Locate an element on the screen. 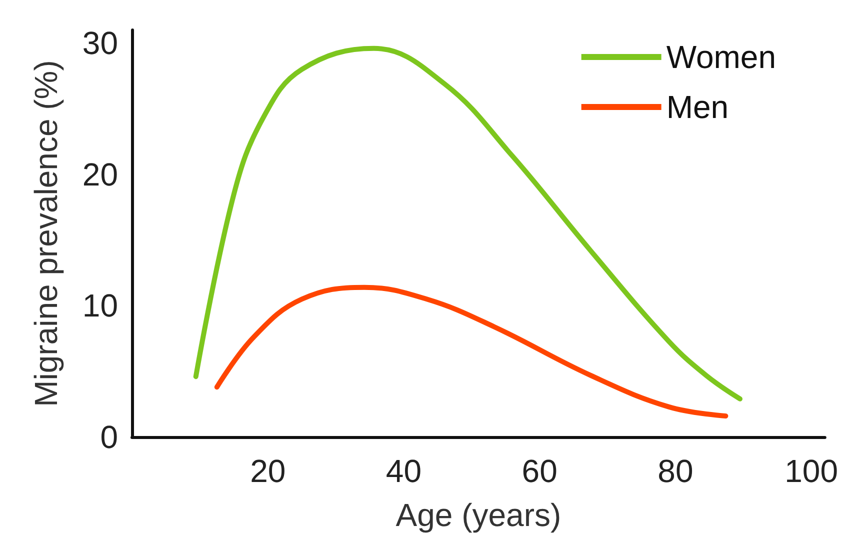 This screenshot has width=849, height=556. x-tick-label: 20 is located at coordinates (268, 471).